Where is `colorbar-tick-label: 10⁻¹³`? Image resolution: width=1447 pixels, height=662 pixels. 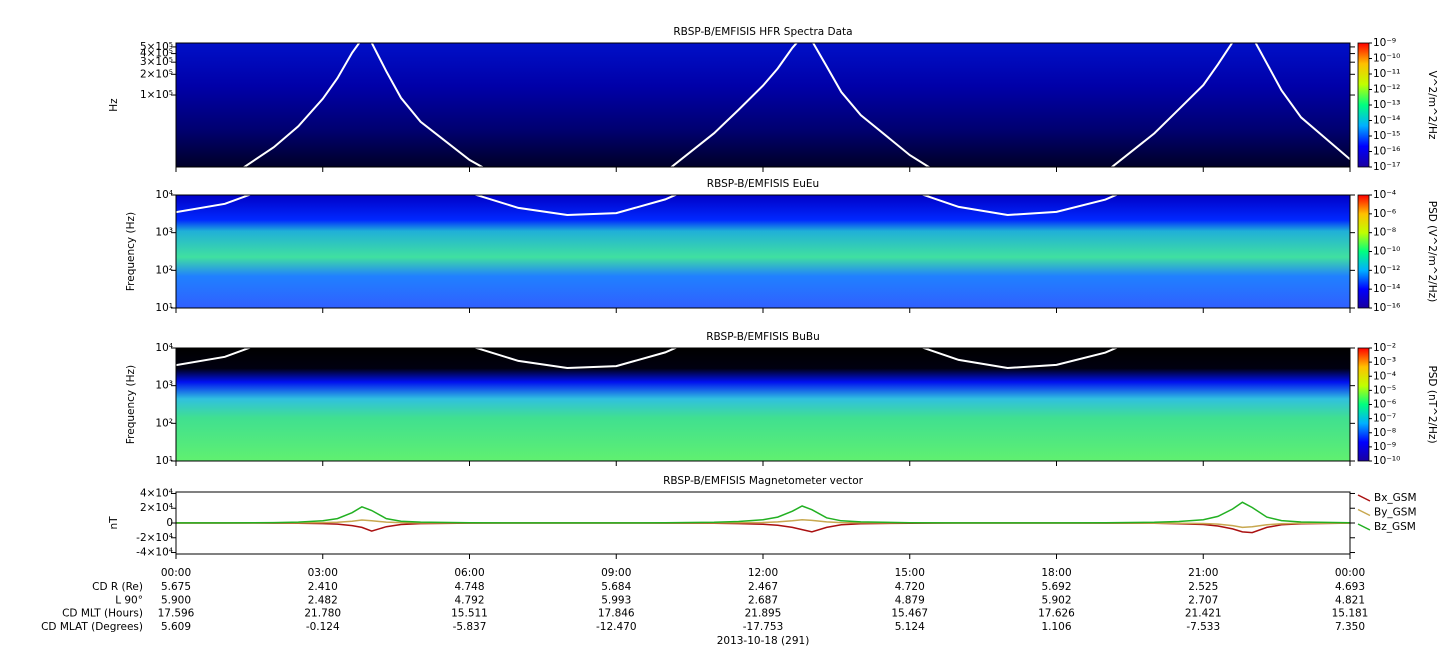 colorbar-tick-label: 10⁻¹³ is located at coordinates (1386, 105).